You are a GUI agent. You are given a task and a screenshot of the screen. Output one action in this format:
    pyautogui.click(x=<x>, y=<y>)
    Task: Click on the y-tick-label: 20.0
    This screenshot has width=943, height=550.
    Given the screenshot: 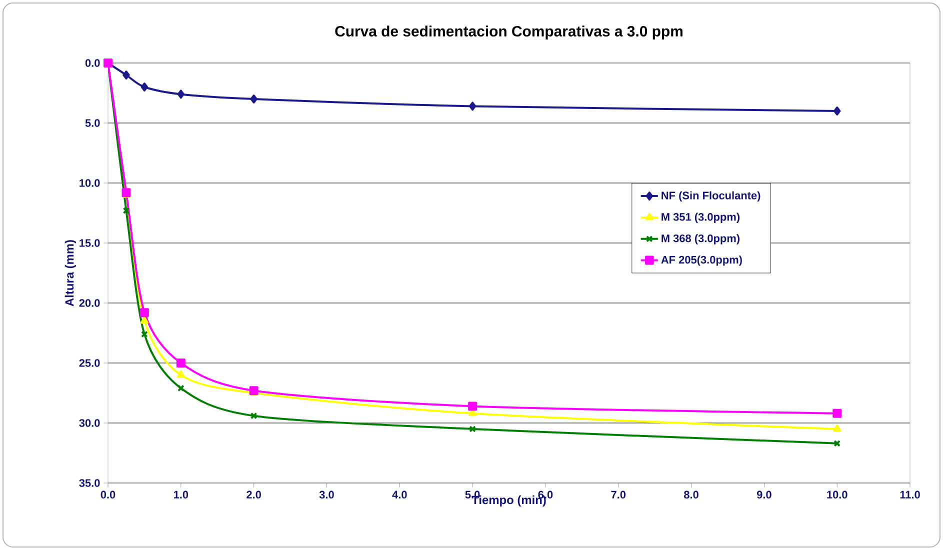 What is the action you would take?
    pyautogui.click(x=89, y=303)
    